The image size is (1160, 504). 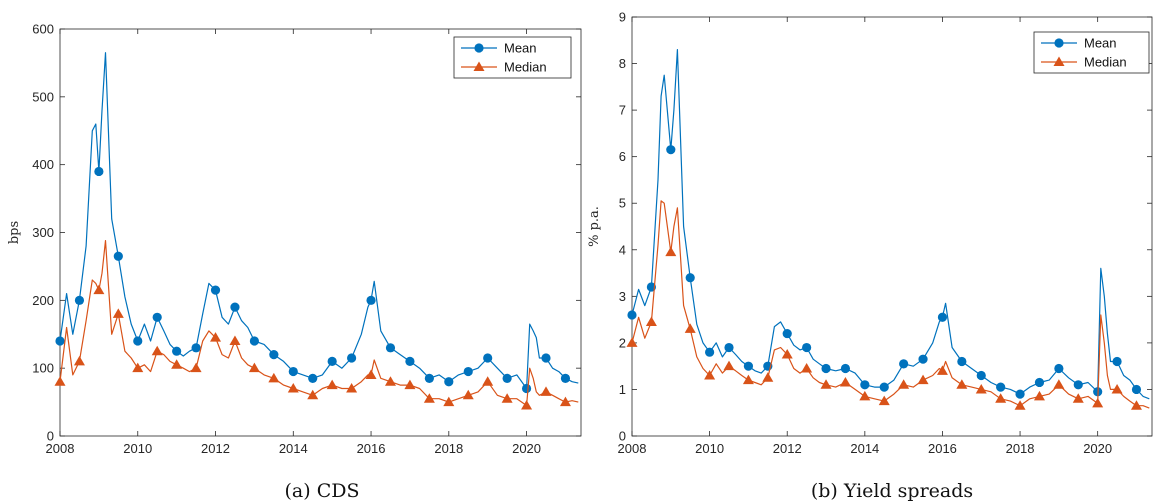 I want to click on y-tick-label: 600, so click(x=43, y=29).